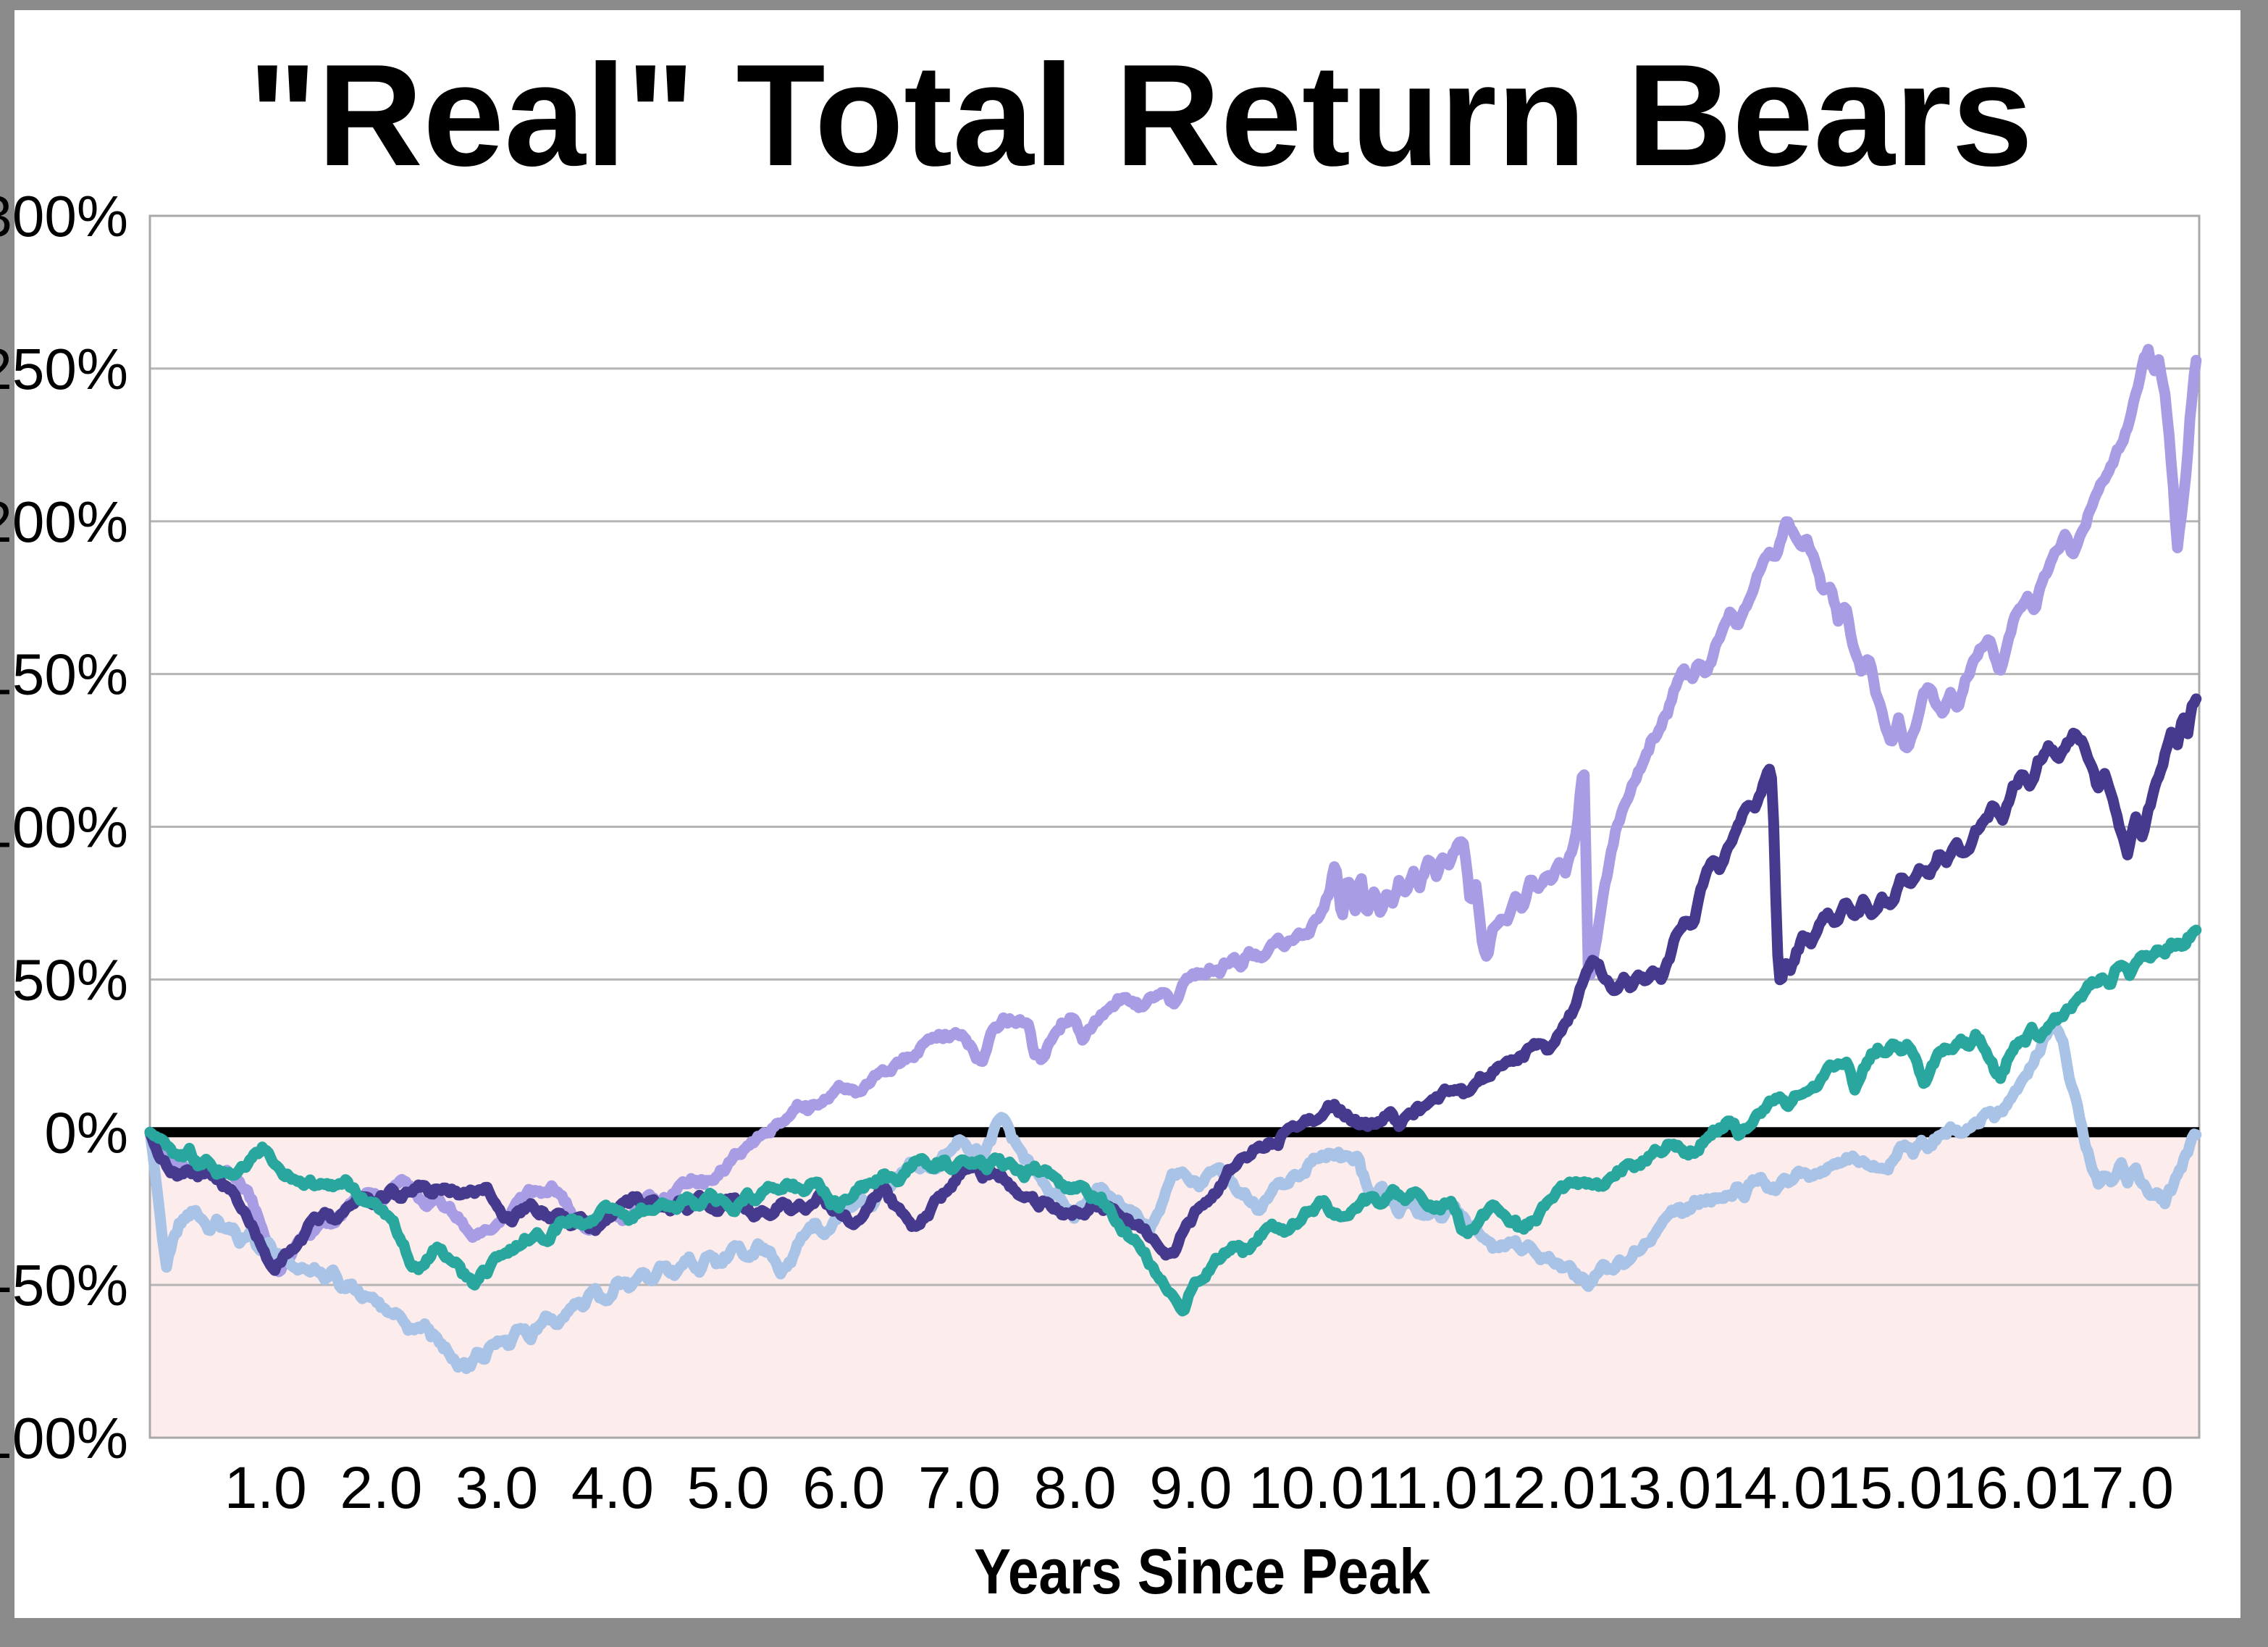 This screenshot has width=2268, height=1647. Describe the element at coordinates (843, 1488) in the screenshot. I see `x-tick-label-6.0: 6.0` at that location.